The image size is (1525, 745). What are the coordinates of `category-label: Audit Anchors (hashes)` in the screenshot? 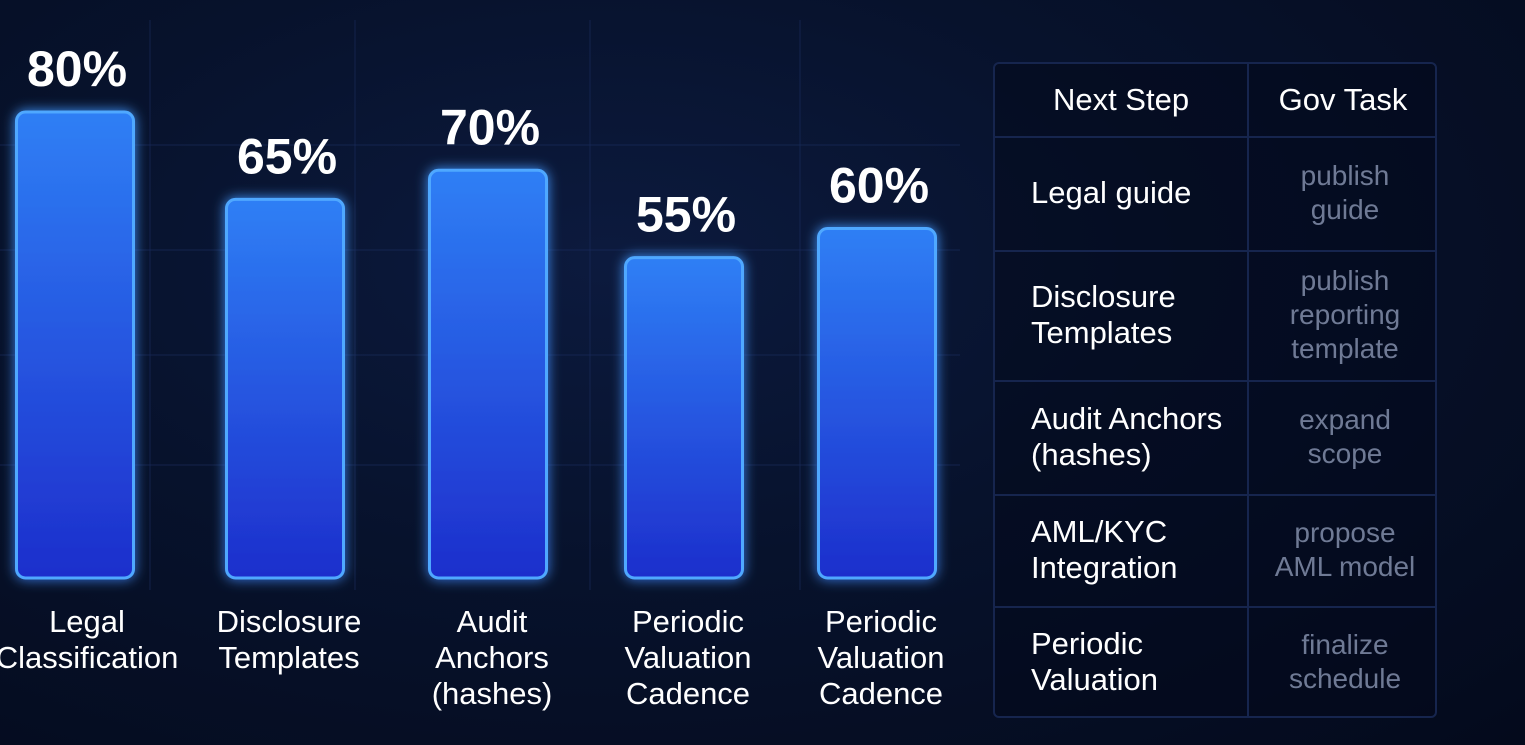 It's located at (492, 657).